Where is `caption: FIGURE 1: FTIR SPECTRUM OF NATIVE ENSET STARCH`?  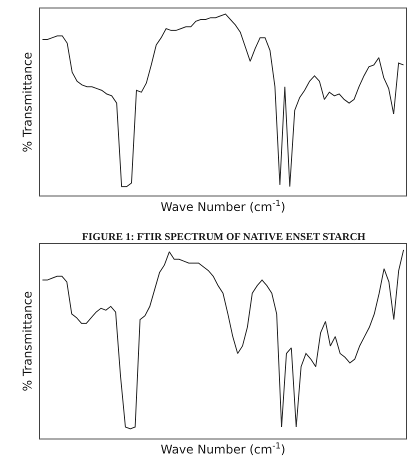
caption: FIGURE 1: FTIR SPECTRUM OF NATIVE ENSET STARCH is located at coordinates (224, 237).